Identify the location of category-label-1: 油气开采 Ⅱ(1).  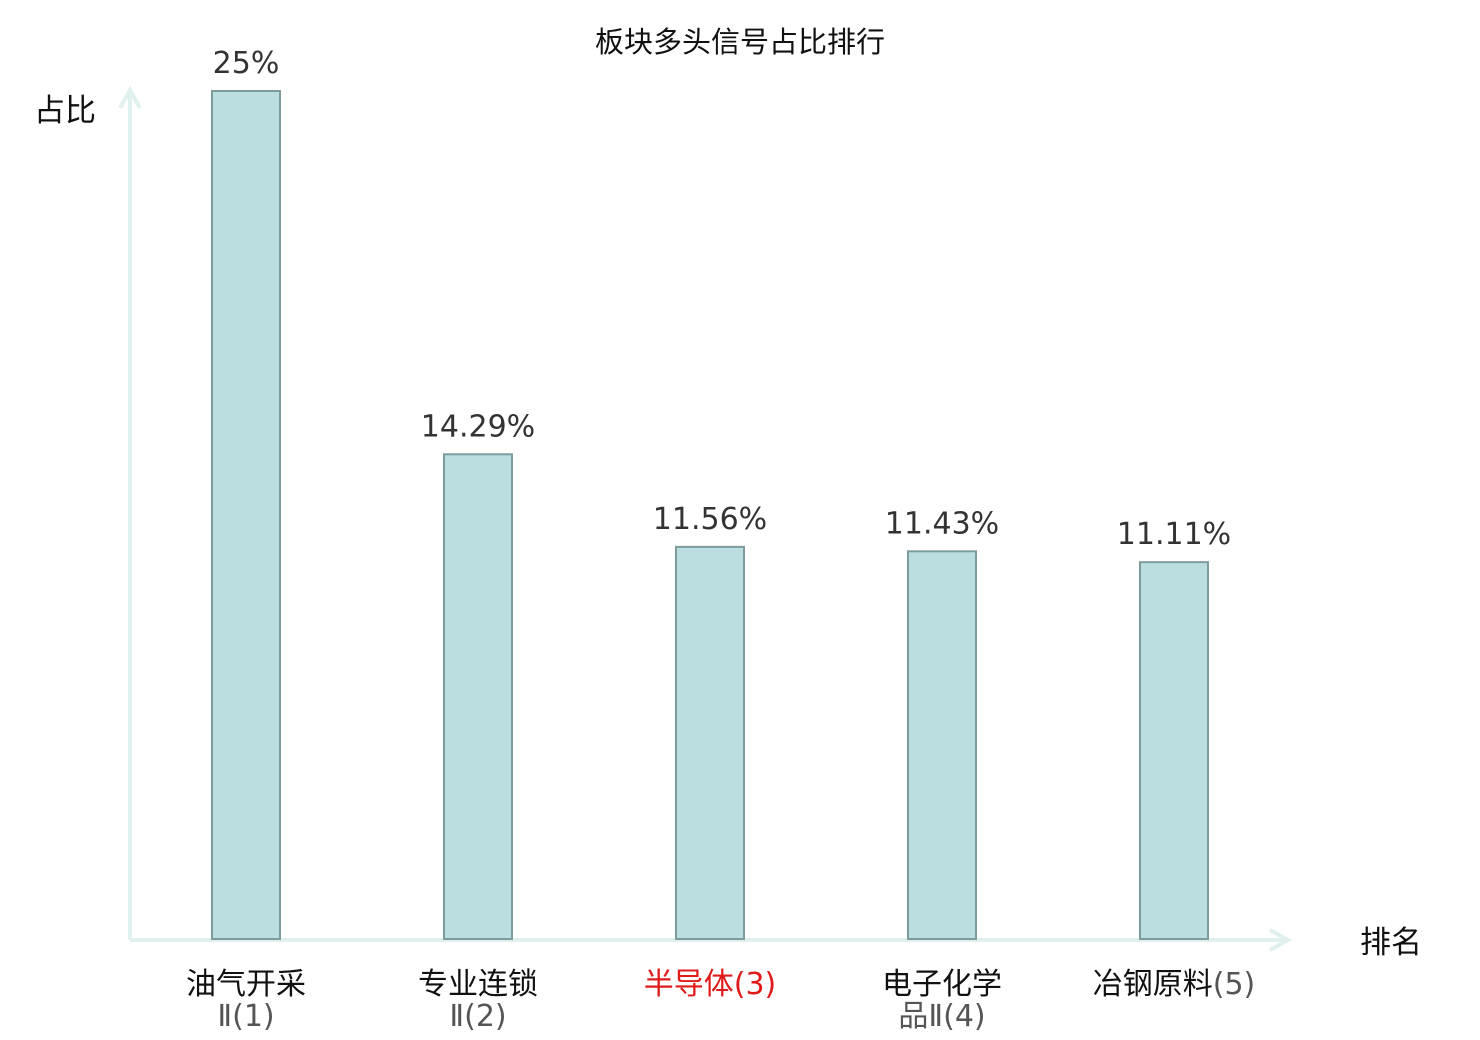
(246, 1000).